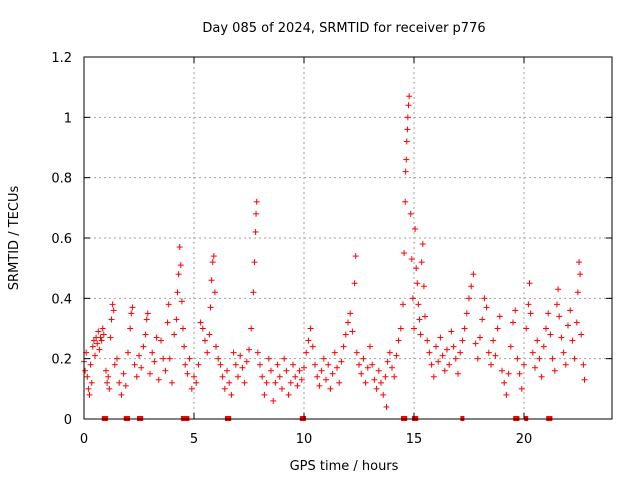 Image resolution: width=640 pixels, height=480 pixels. I want to click on x-tick-label: 10, so click(304, 439).